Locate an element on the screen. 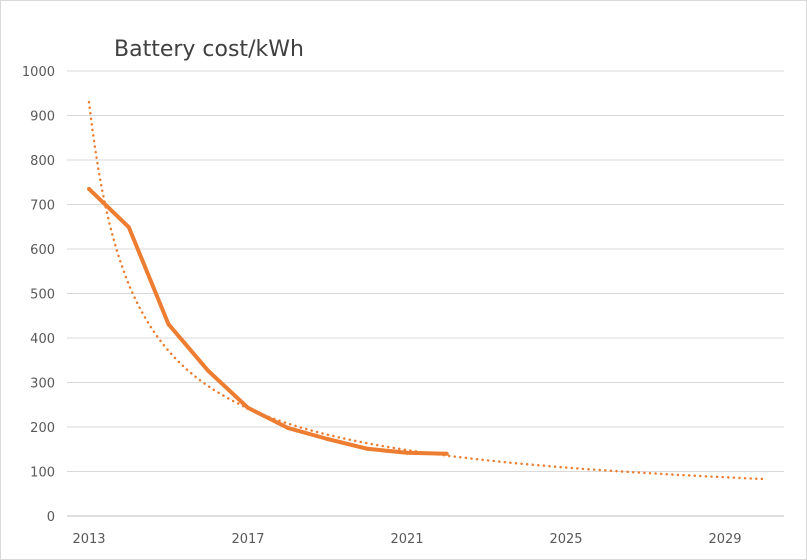 The image size is (807, 560). x-tick-label: 2029 is located at coordinates (724, 539).